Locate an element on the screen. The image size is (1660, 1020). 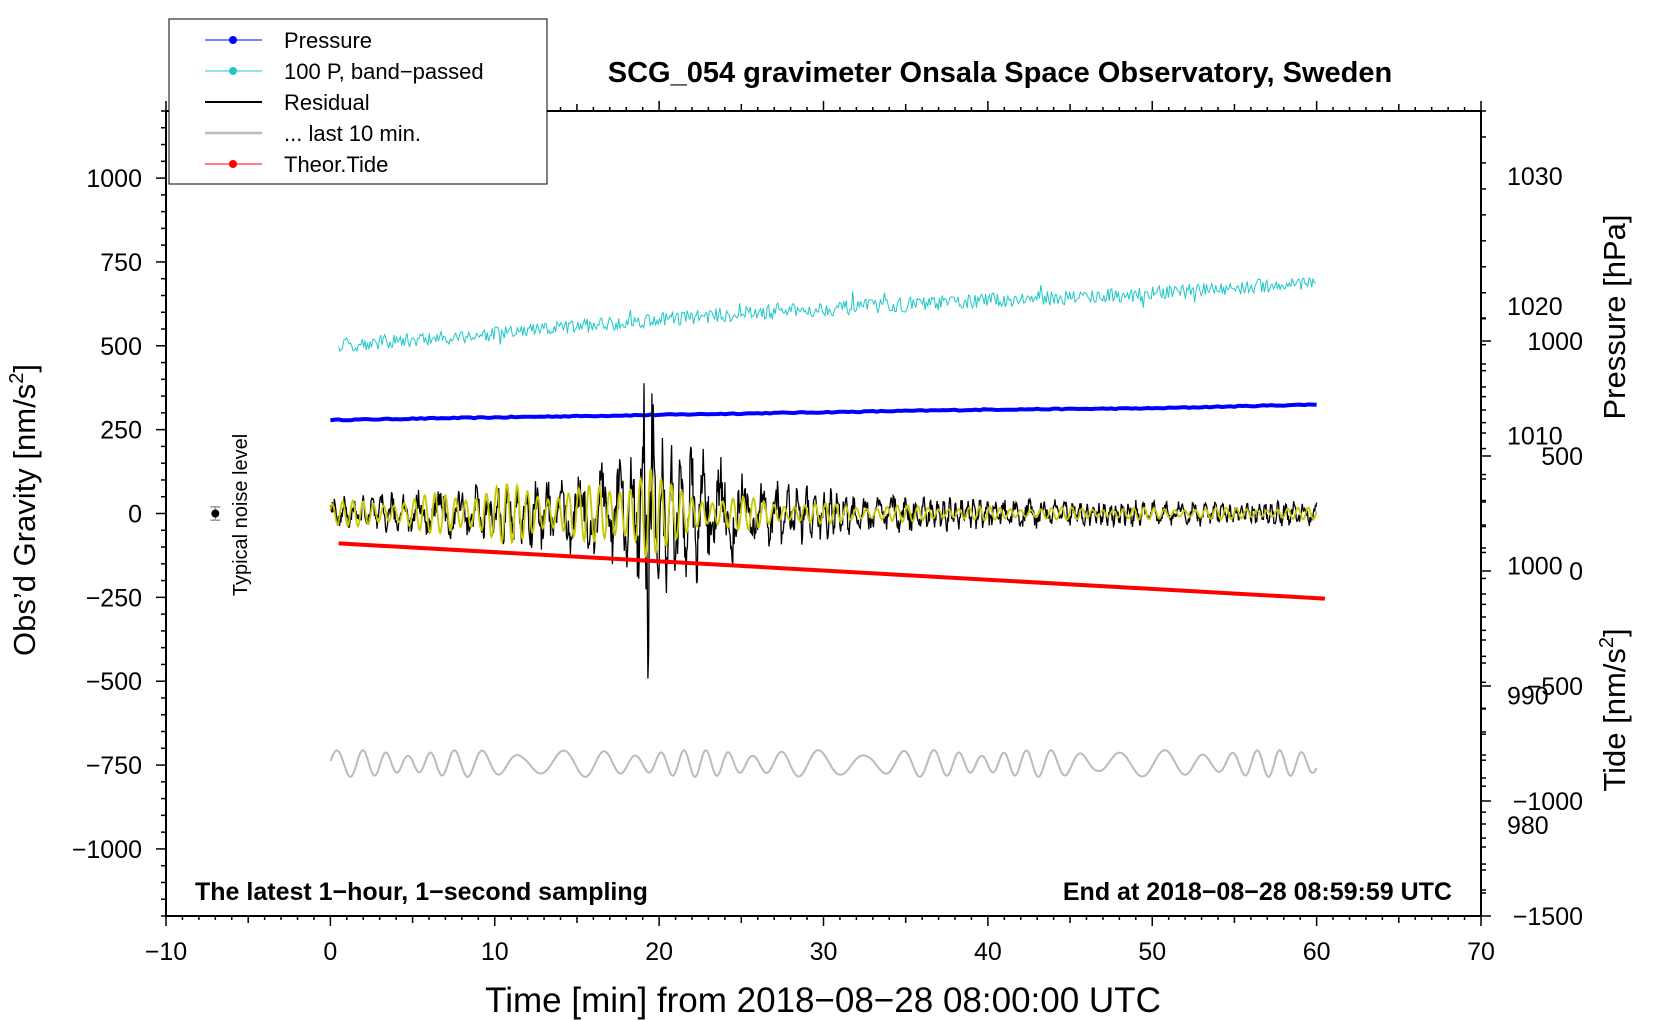
y-axis-label-tide: Tide [nm/s2] is located at coordinates (1614, 709).